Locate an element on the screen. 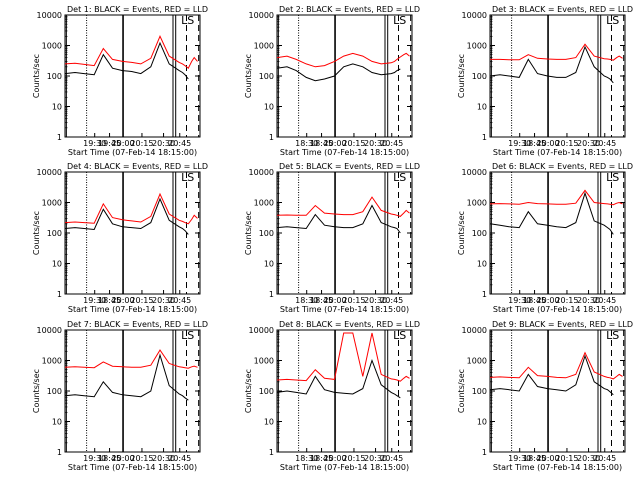 The width and height of the screenshot is (640, 480). x-tick-label: 19:45 is located at coordinates (109, 143).